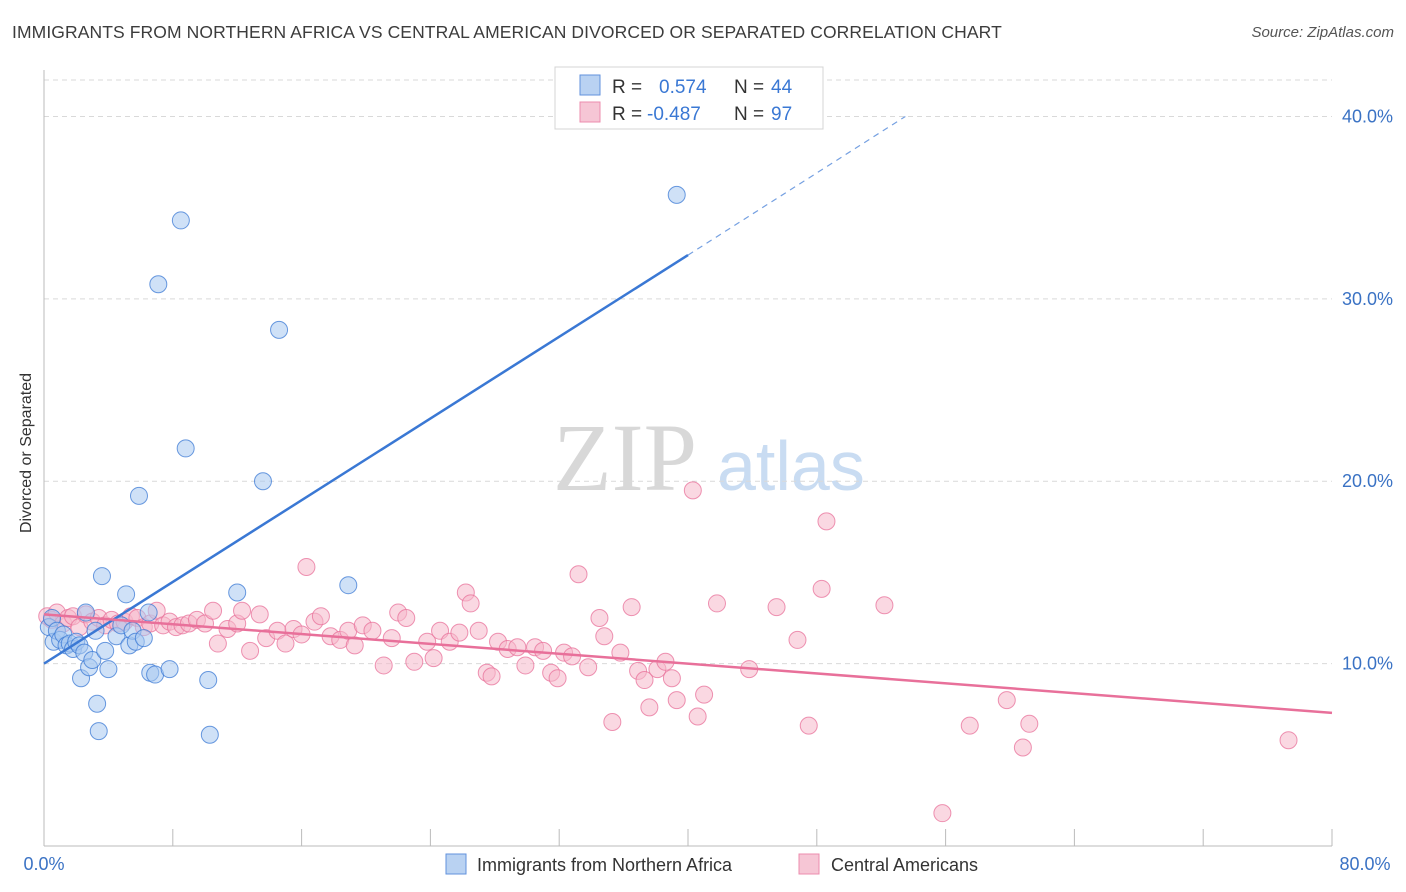  I want to click on legend-label-blue: Immigrants from Northern Africa, so click(605, 865).